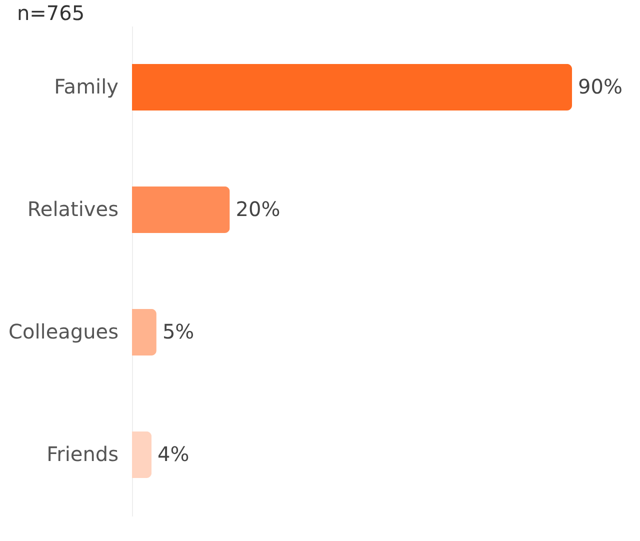 This screenshot has height=541, width=640. I want to click on data-label: 4%, so click(174, 454).